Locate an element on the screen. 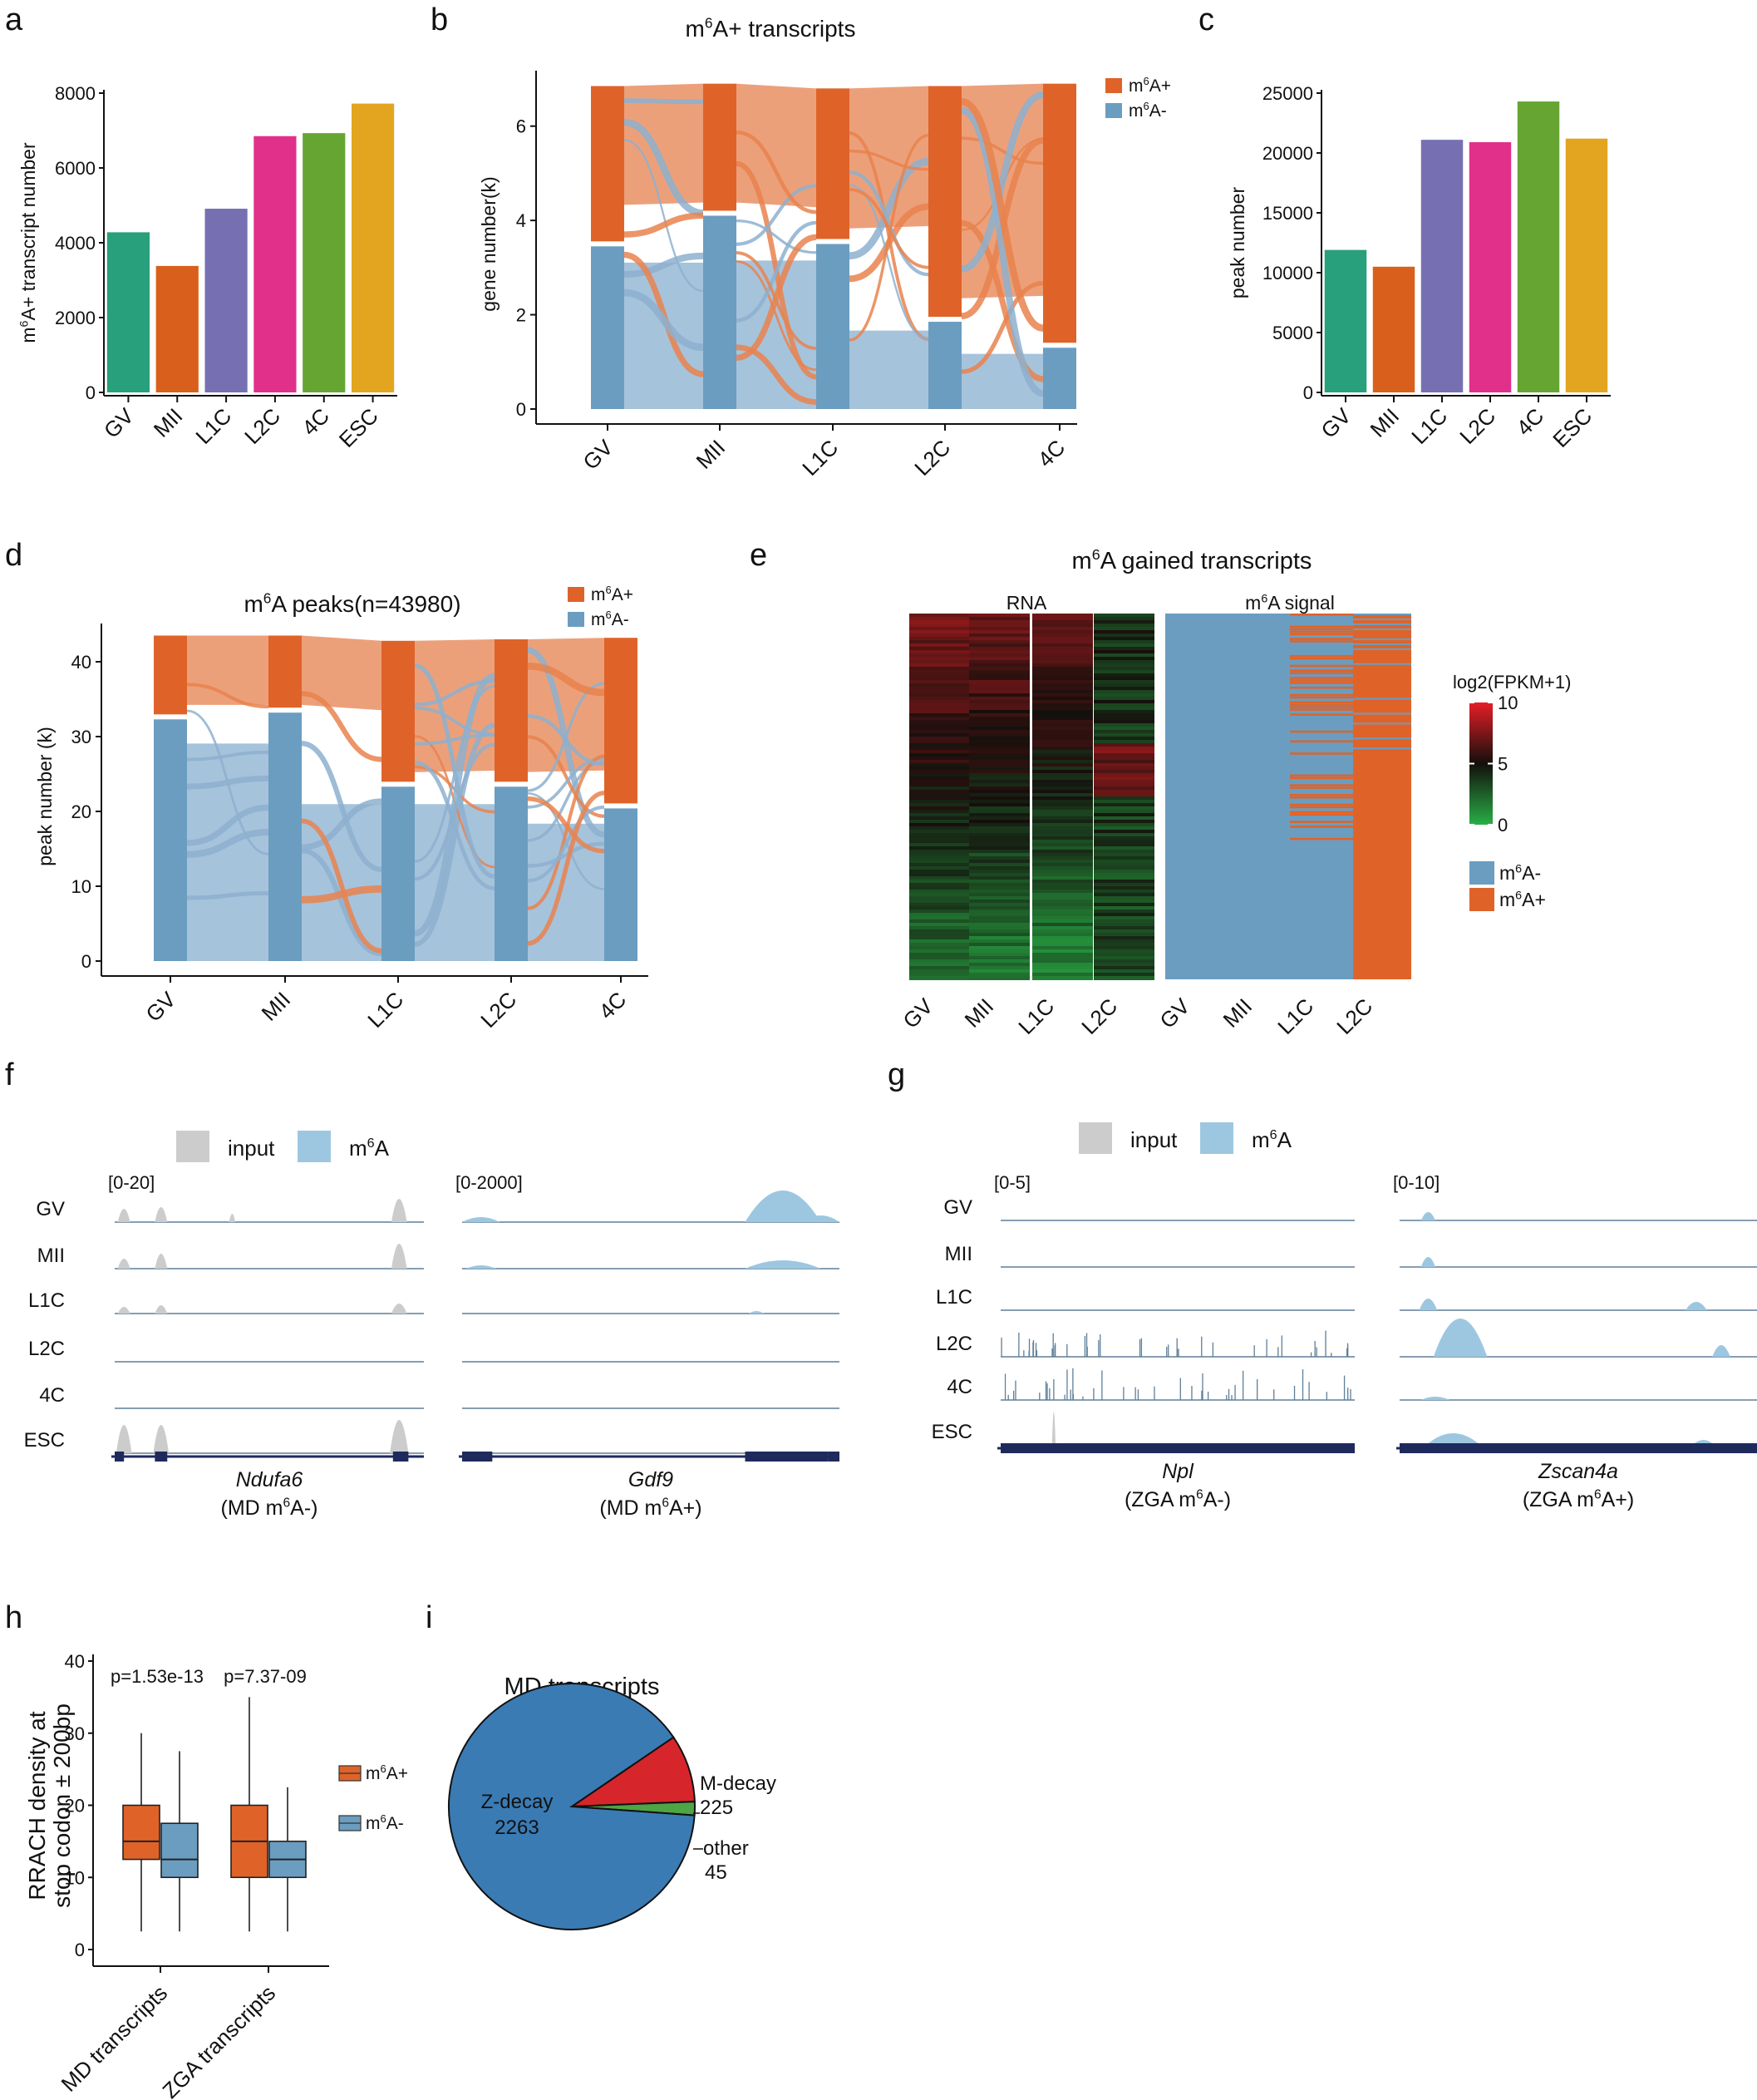 This screenshot has width=1757, height=2100. bar-neg-GV is located at coordinates (170, 840).